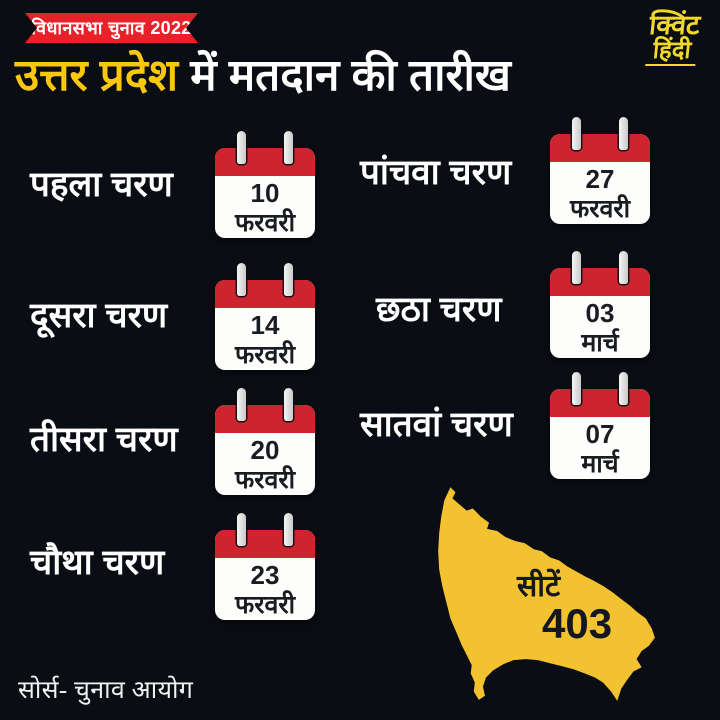  I want to click on phase-7-label: सातवां चरण, so click(436, 424).